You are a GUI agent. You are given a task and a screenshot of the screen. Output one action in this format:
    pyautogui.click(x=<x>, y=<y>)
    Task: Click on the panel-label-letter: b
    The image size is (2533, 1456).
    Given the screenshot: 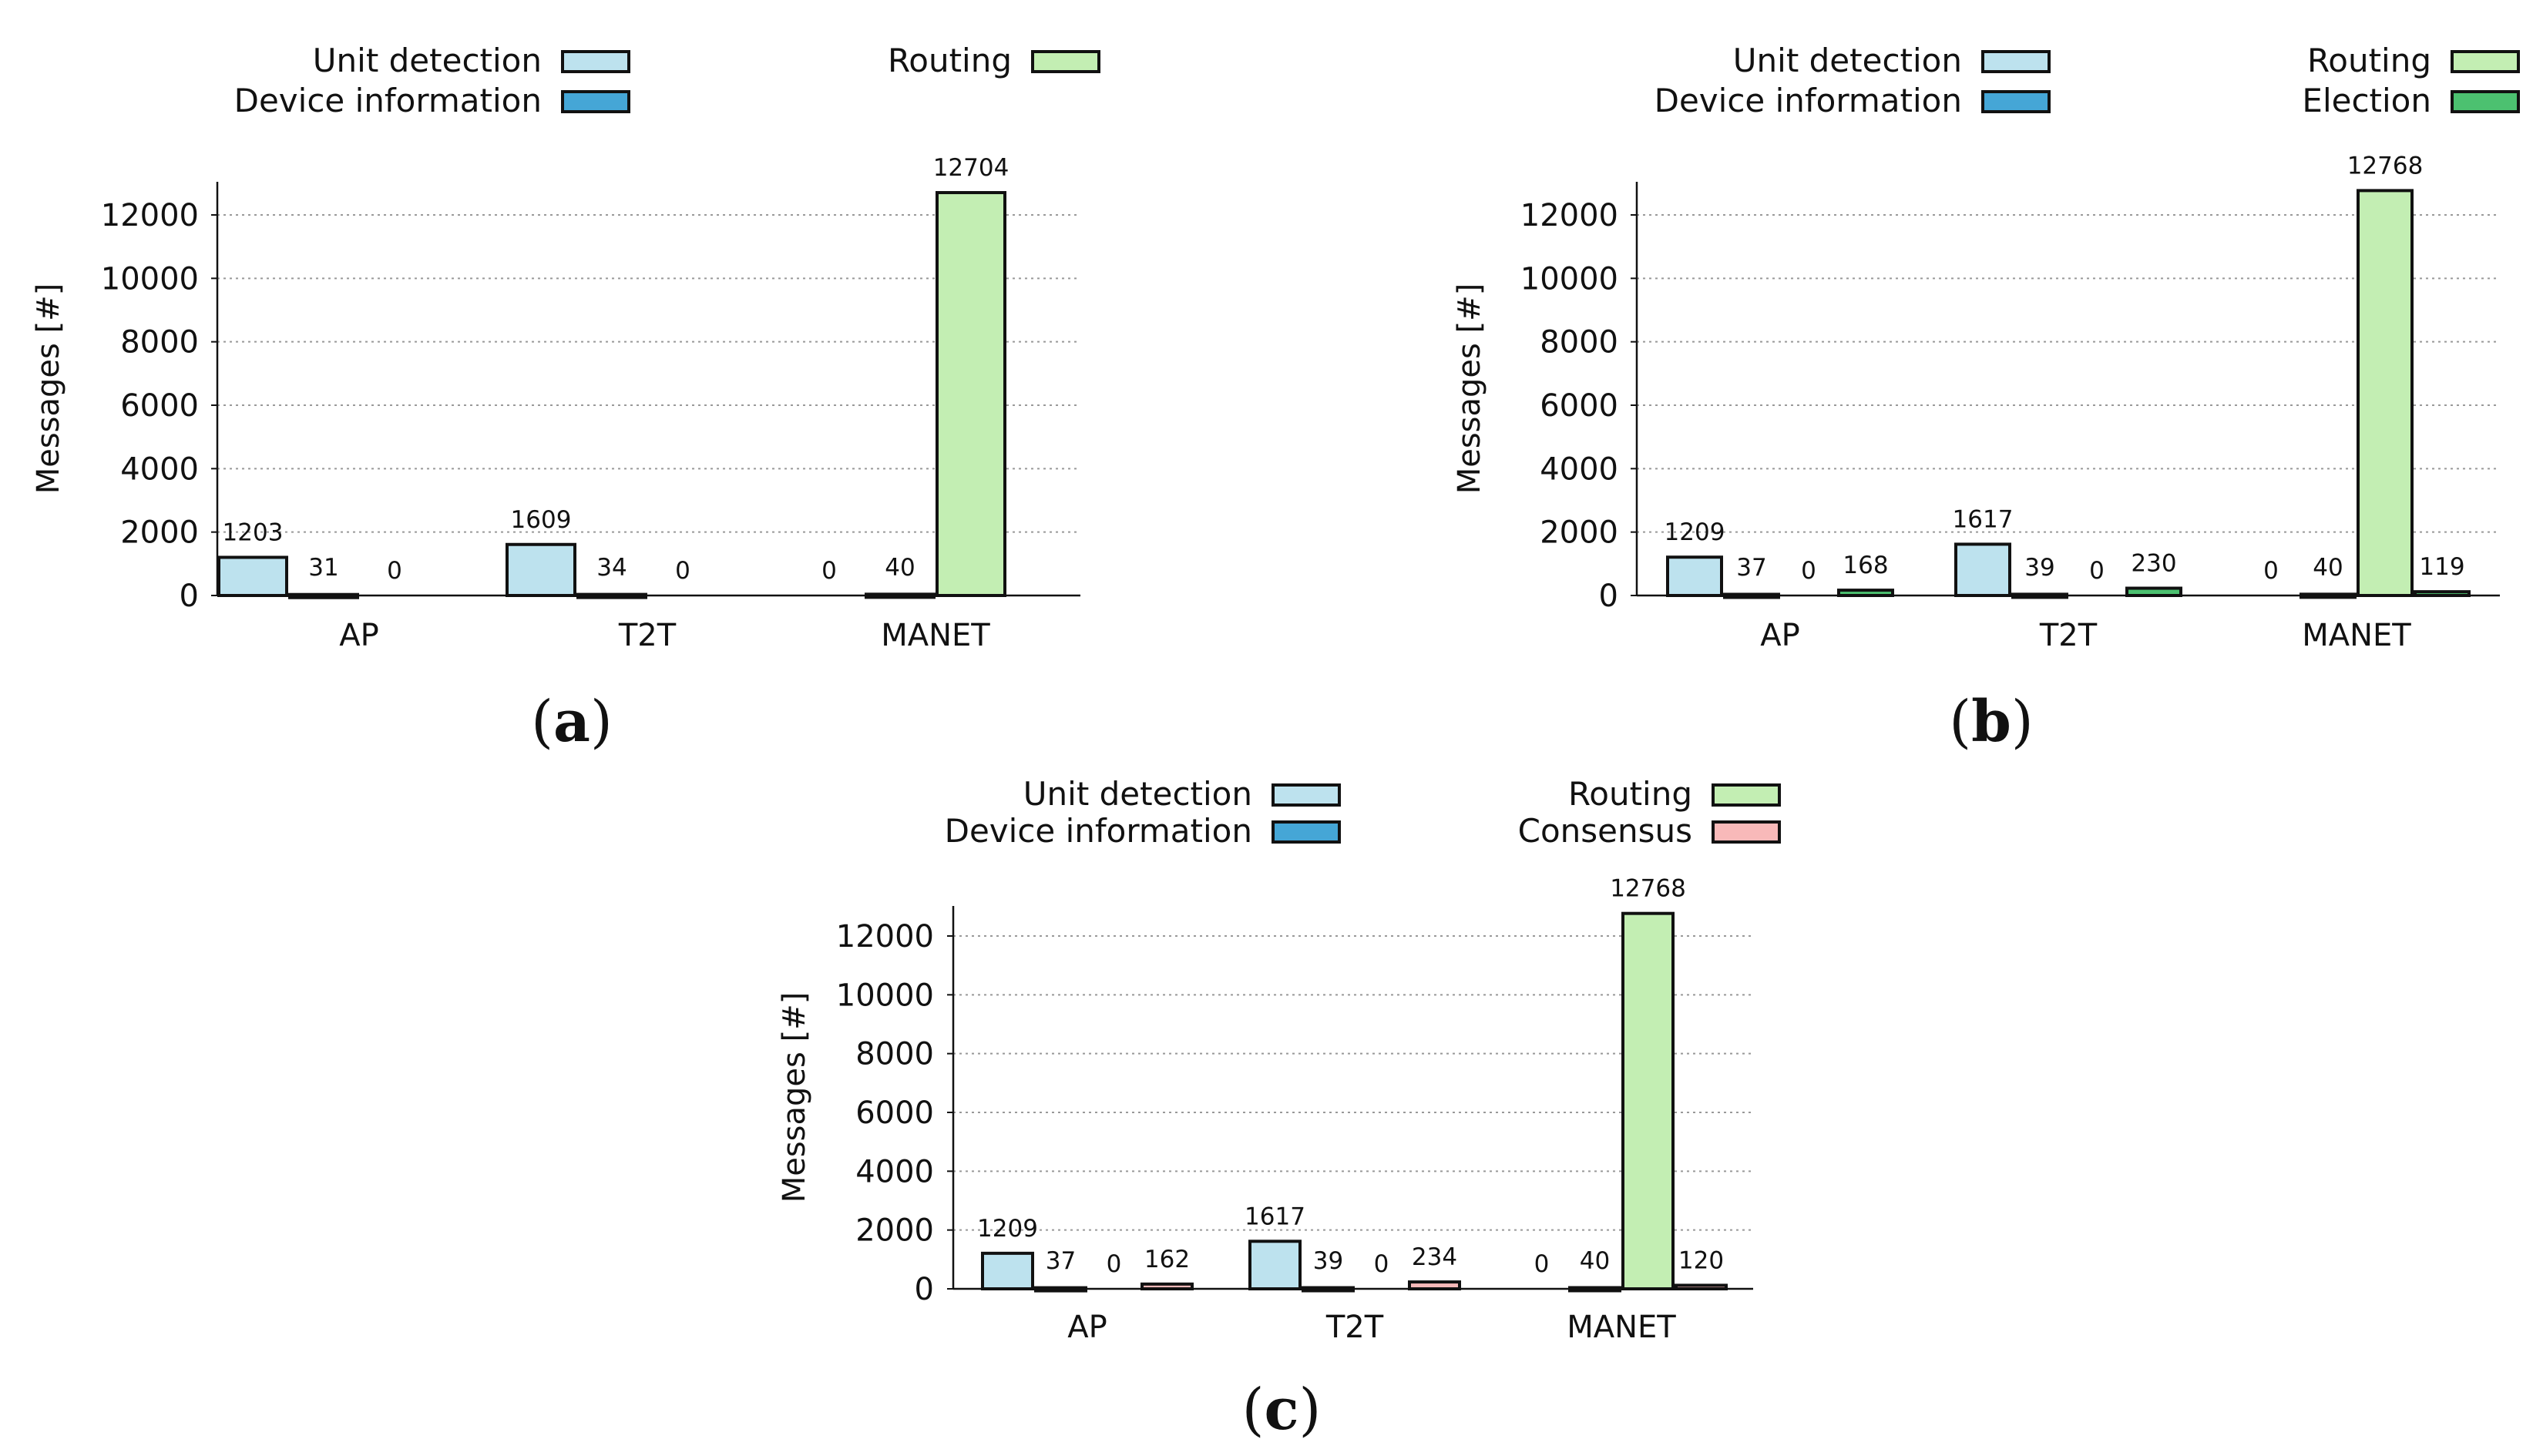 What is the action you would take?
    pyautogui.click(x=1991, y=722)
    